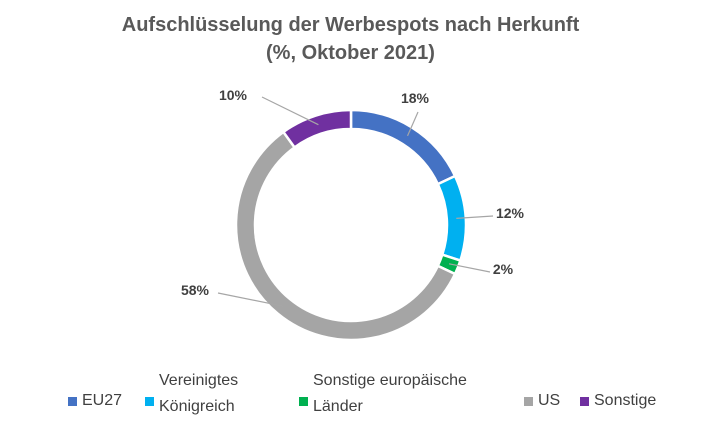  What do you see at coordinates (475, 217) in the screenshot?
I see `leader-line-vereinigtes-koenigreich` at bounding box center [475, 217].